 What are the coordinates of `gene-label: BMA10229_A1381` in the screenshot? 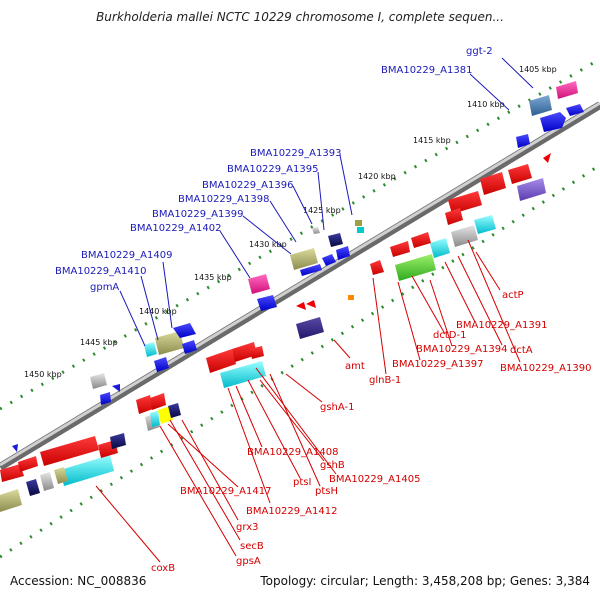 It's located at (426, 70).